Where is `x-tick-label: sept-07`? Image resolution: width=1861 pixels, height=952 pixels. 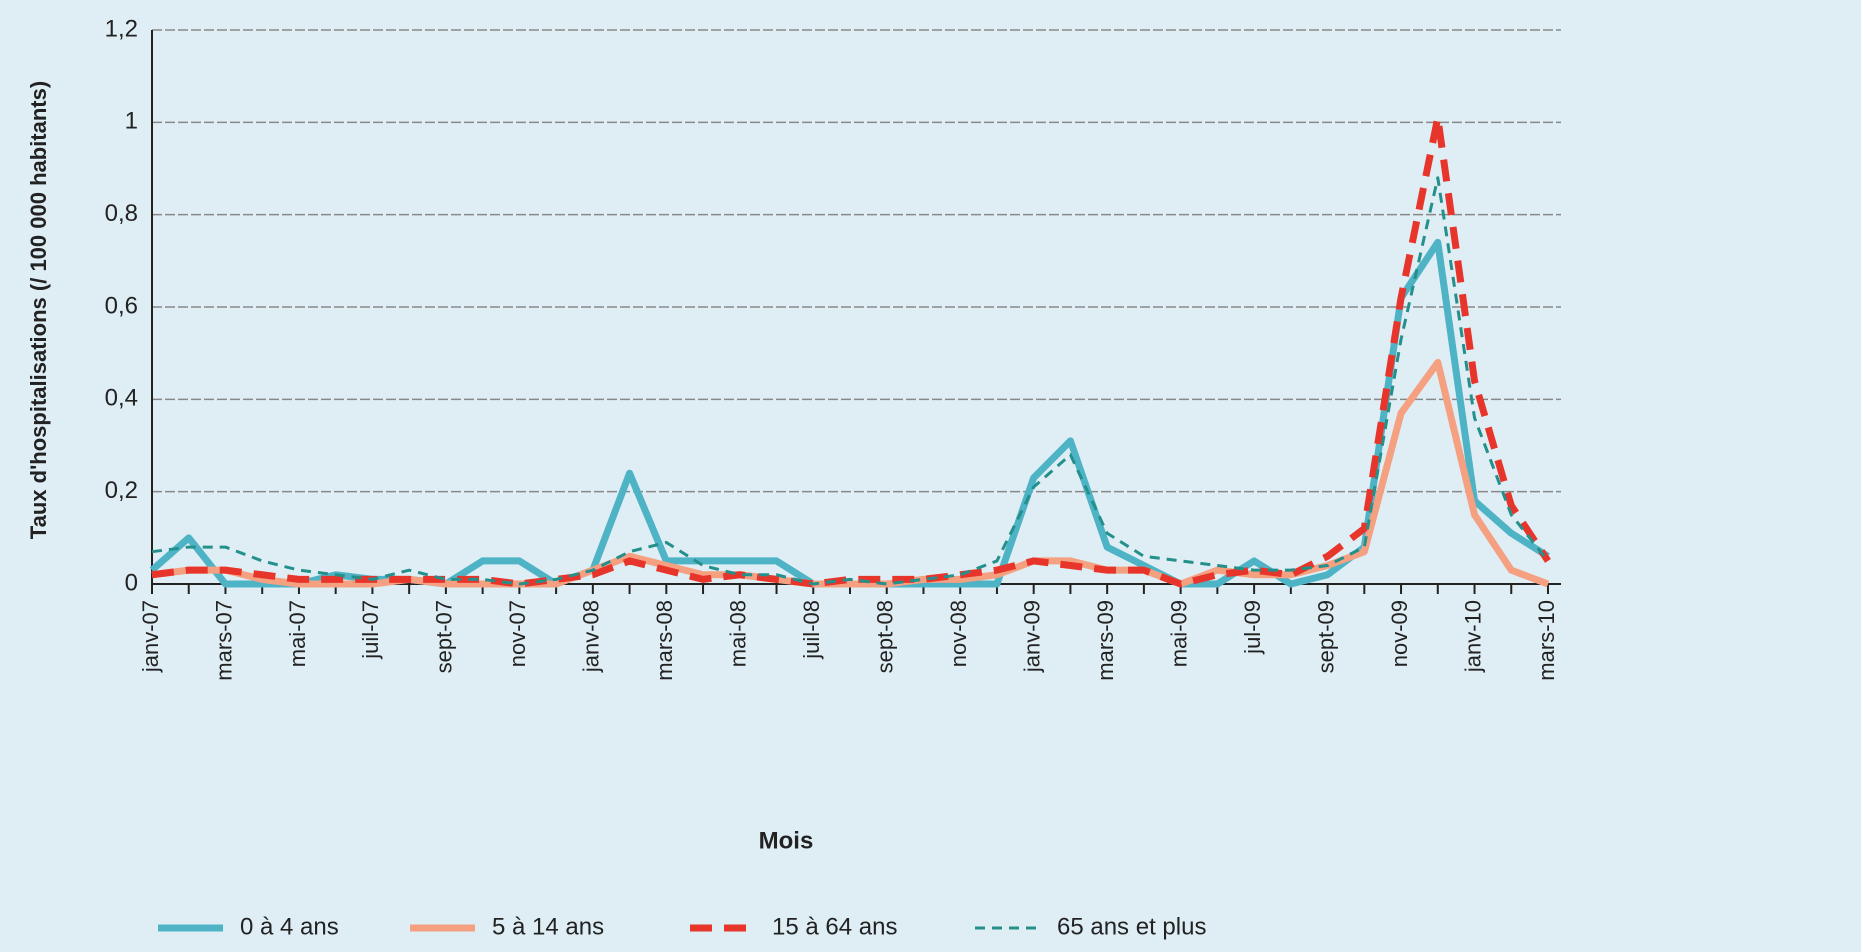
x-tick-label: sept-07 is located at coordinates (444, 636).